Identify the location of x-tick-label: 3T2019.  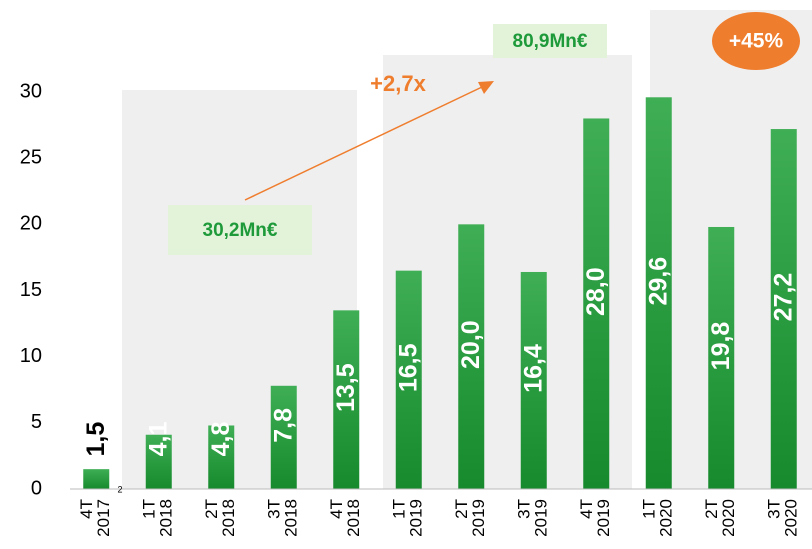
(533, 518).